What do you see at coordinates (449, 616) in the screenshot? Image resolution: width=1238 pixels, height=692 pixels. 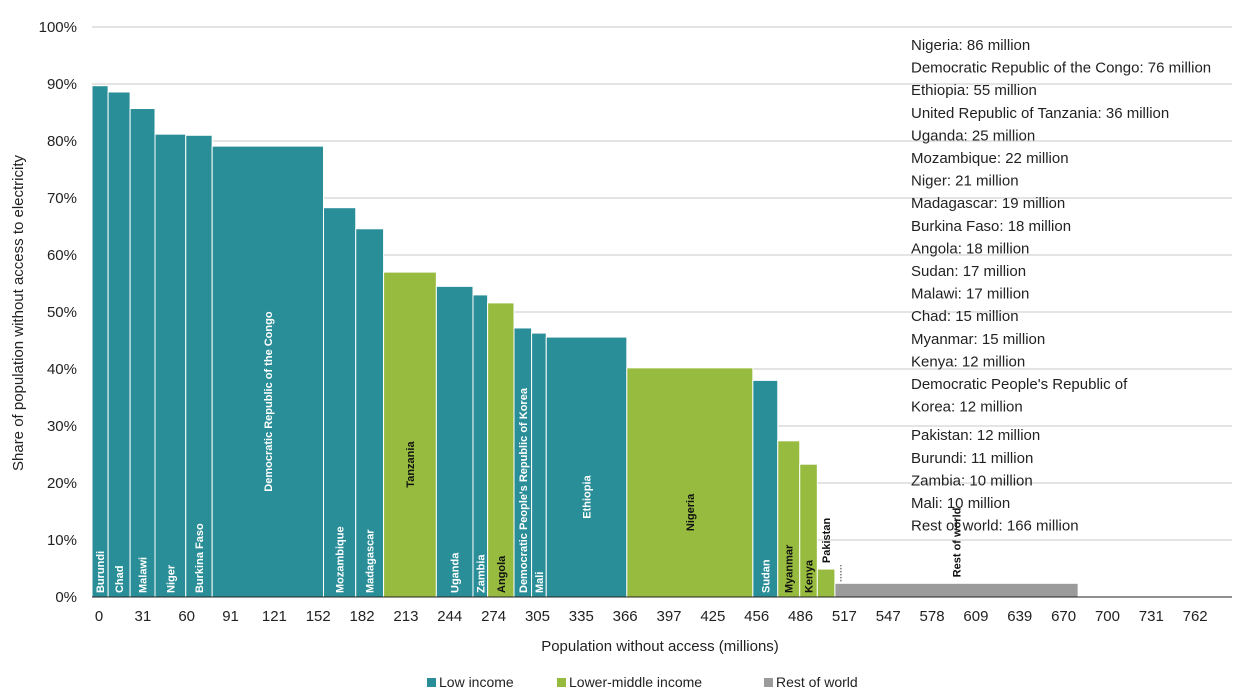 I see `x-tick-label: 244` at bounding box center [449, 616].